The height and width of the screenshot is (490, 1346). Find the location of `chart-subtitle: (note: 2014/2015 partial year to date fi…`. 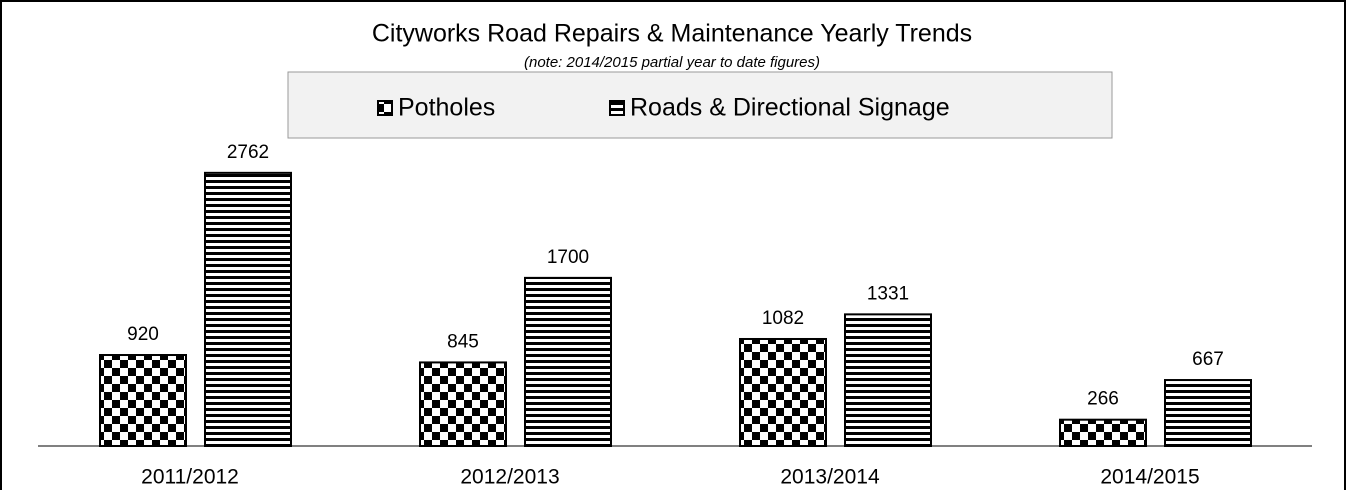

chart-subtitle: (note: 2014/2015 partial year to date fi… is located at coordinates (672, 62).